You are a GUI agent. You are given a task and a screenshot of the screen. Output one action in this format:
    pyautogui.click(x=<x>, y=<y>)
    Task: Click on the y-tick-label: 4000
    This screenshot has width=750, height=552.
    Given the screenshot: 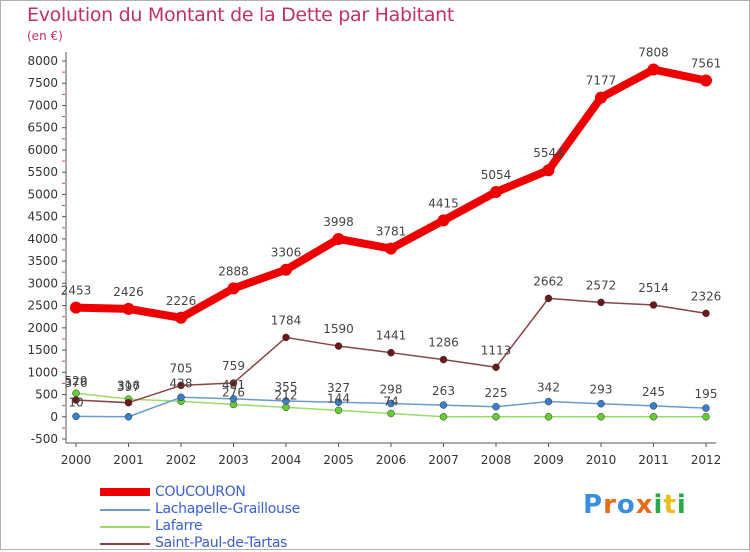 What is the action you would take?
    pyautogui.click(x=42, y=239)
    